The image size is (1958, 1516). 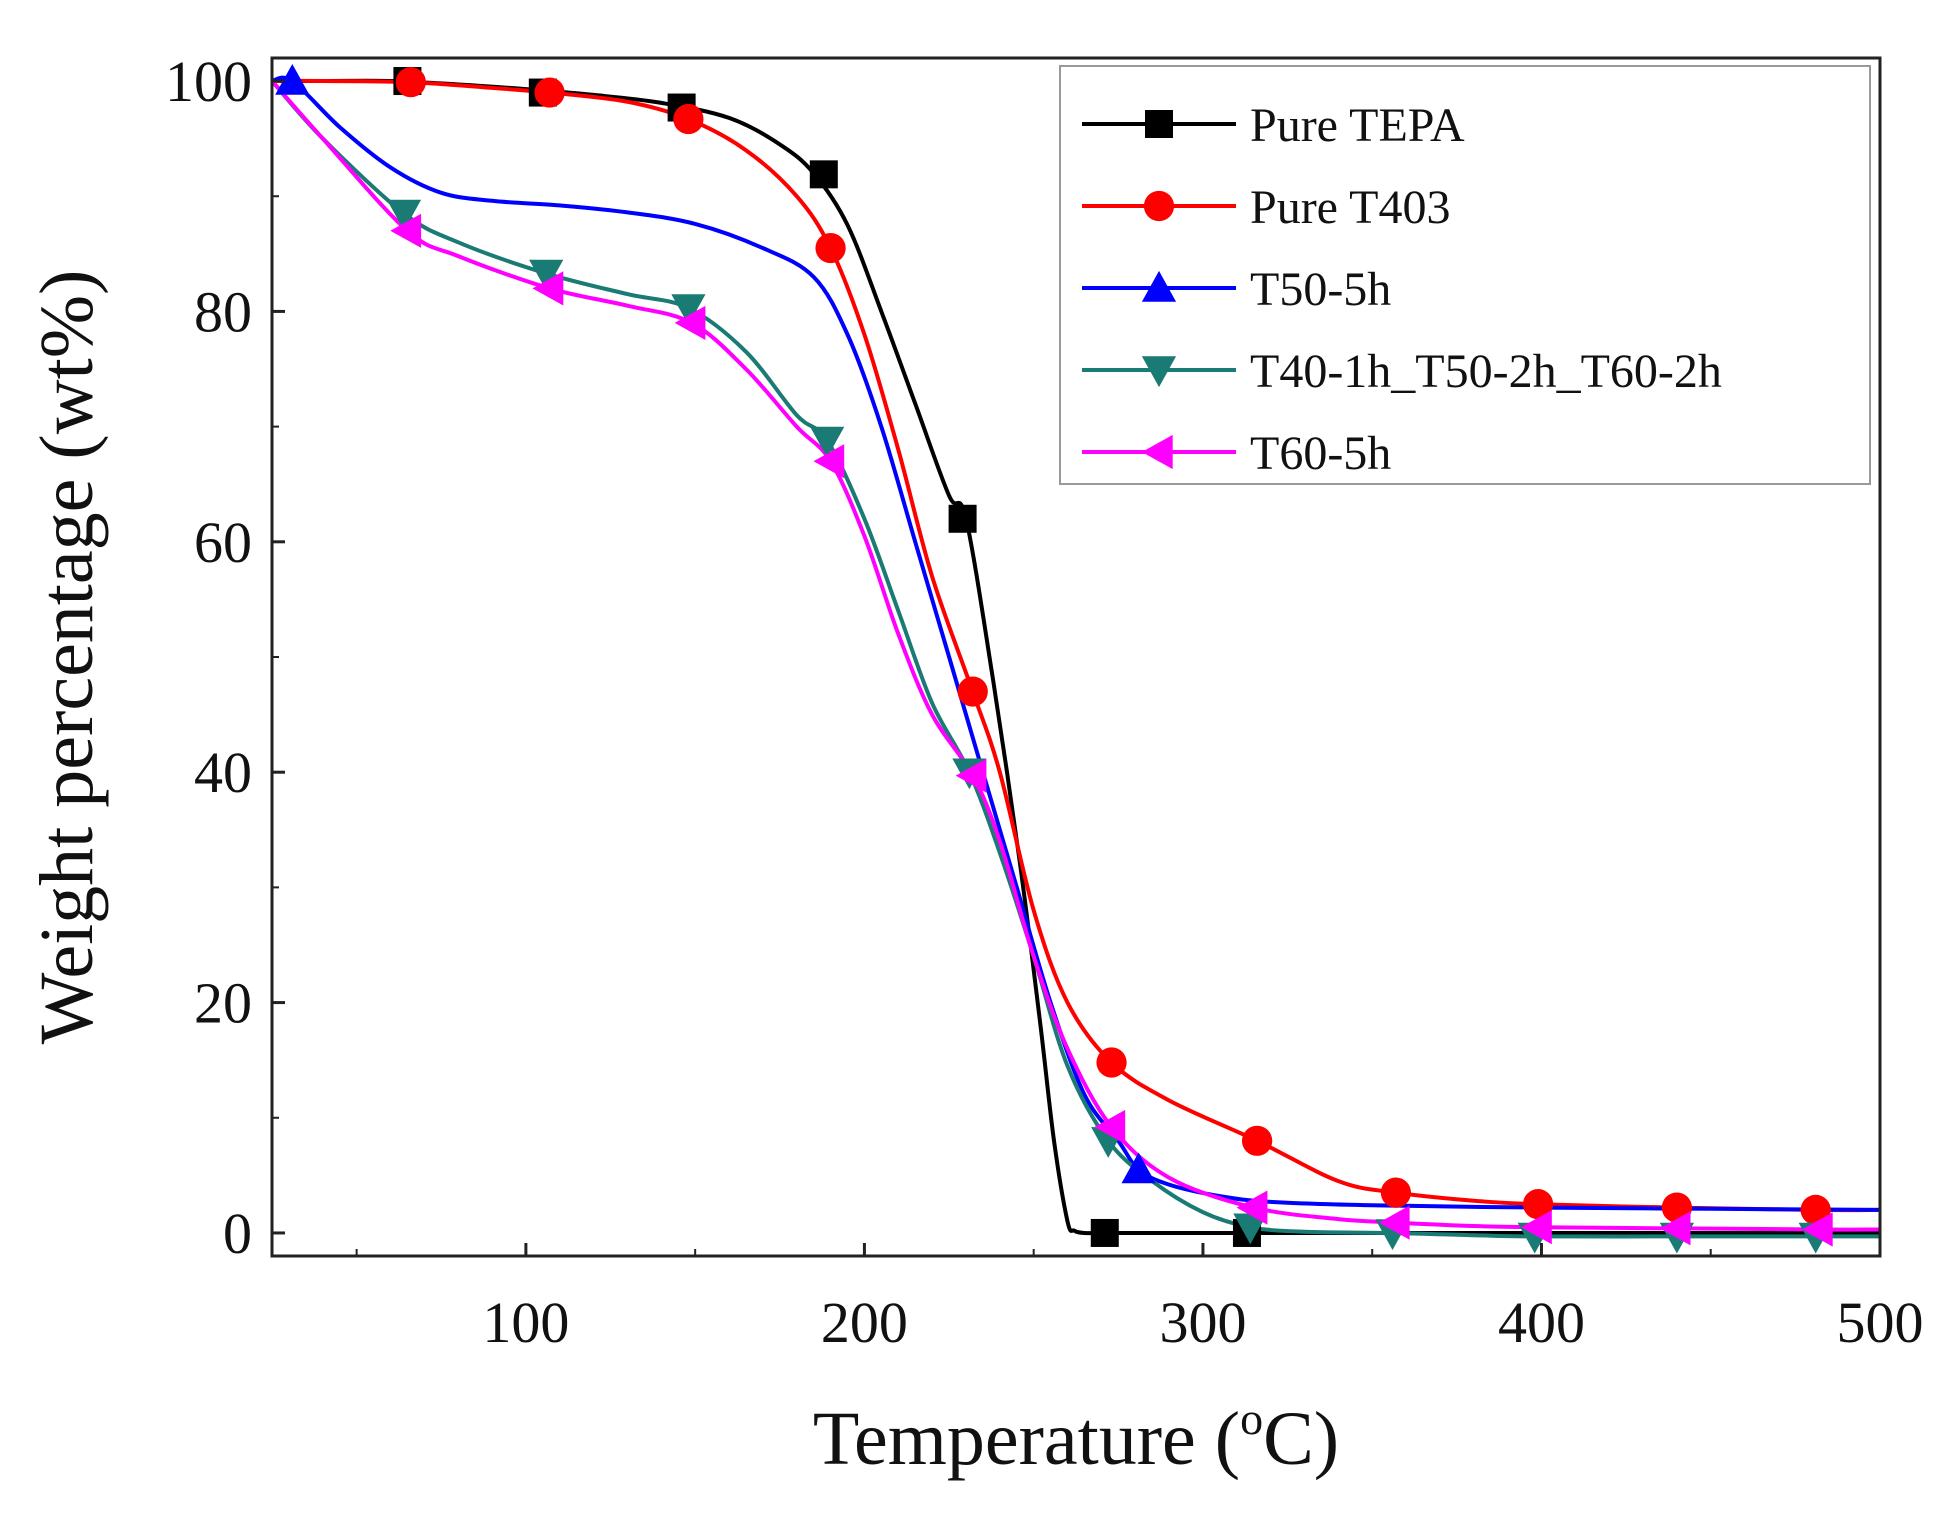 I want to click on x-axis-label-main: Temperature (, so click(x=1026, y=1439).